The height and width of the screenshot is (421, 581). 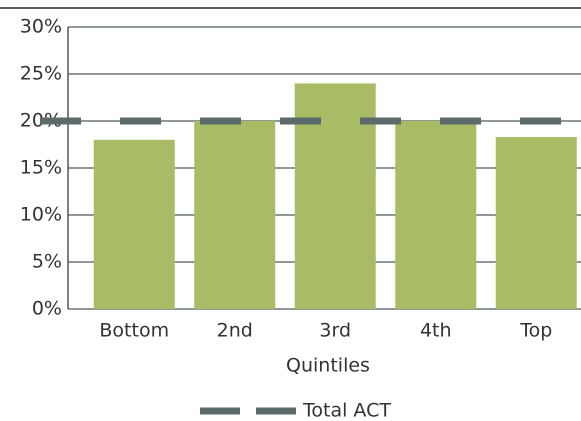 What do you see at coordinates (346, 410) in the screenshot?
I see `legend-label: Total ACT` at bounding box center [346, 410].